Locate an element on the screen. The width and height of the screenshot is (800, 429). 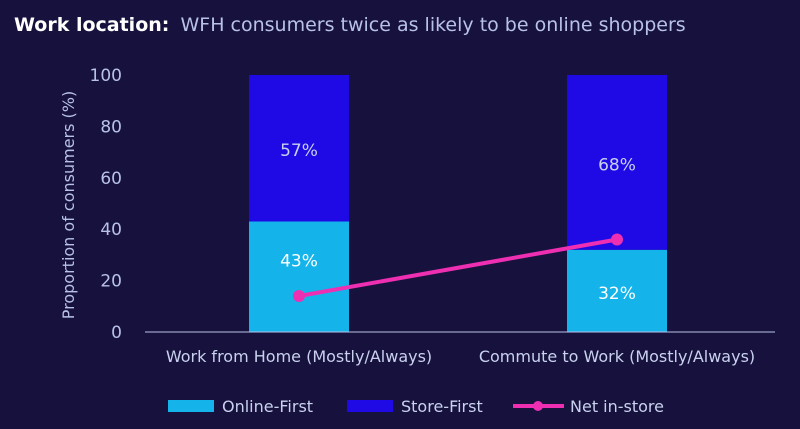
y-tick-label: 80 is located at coordinates (111, 127).